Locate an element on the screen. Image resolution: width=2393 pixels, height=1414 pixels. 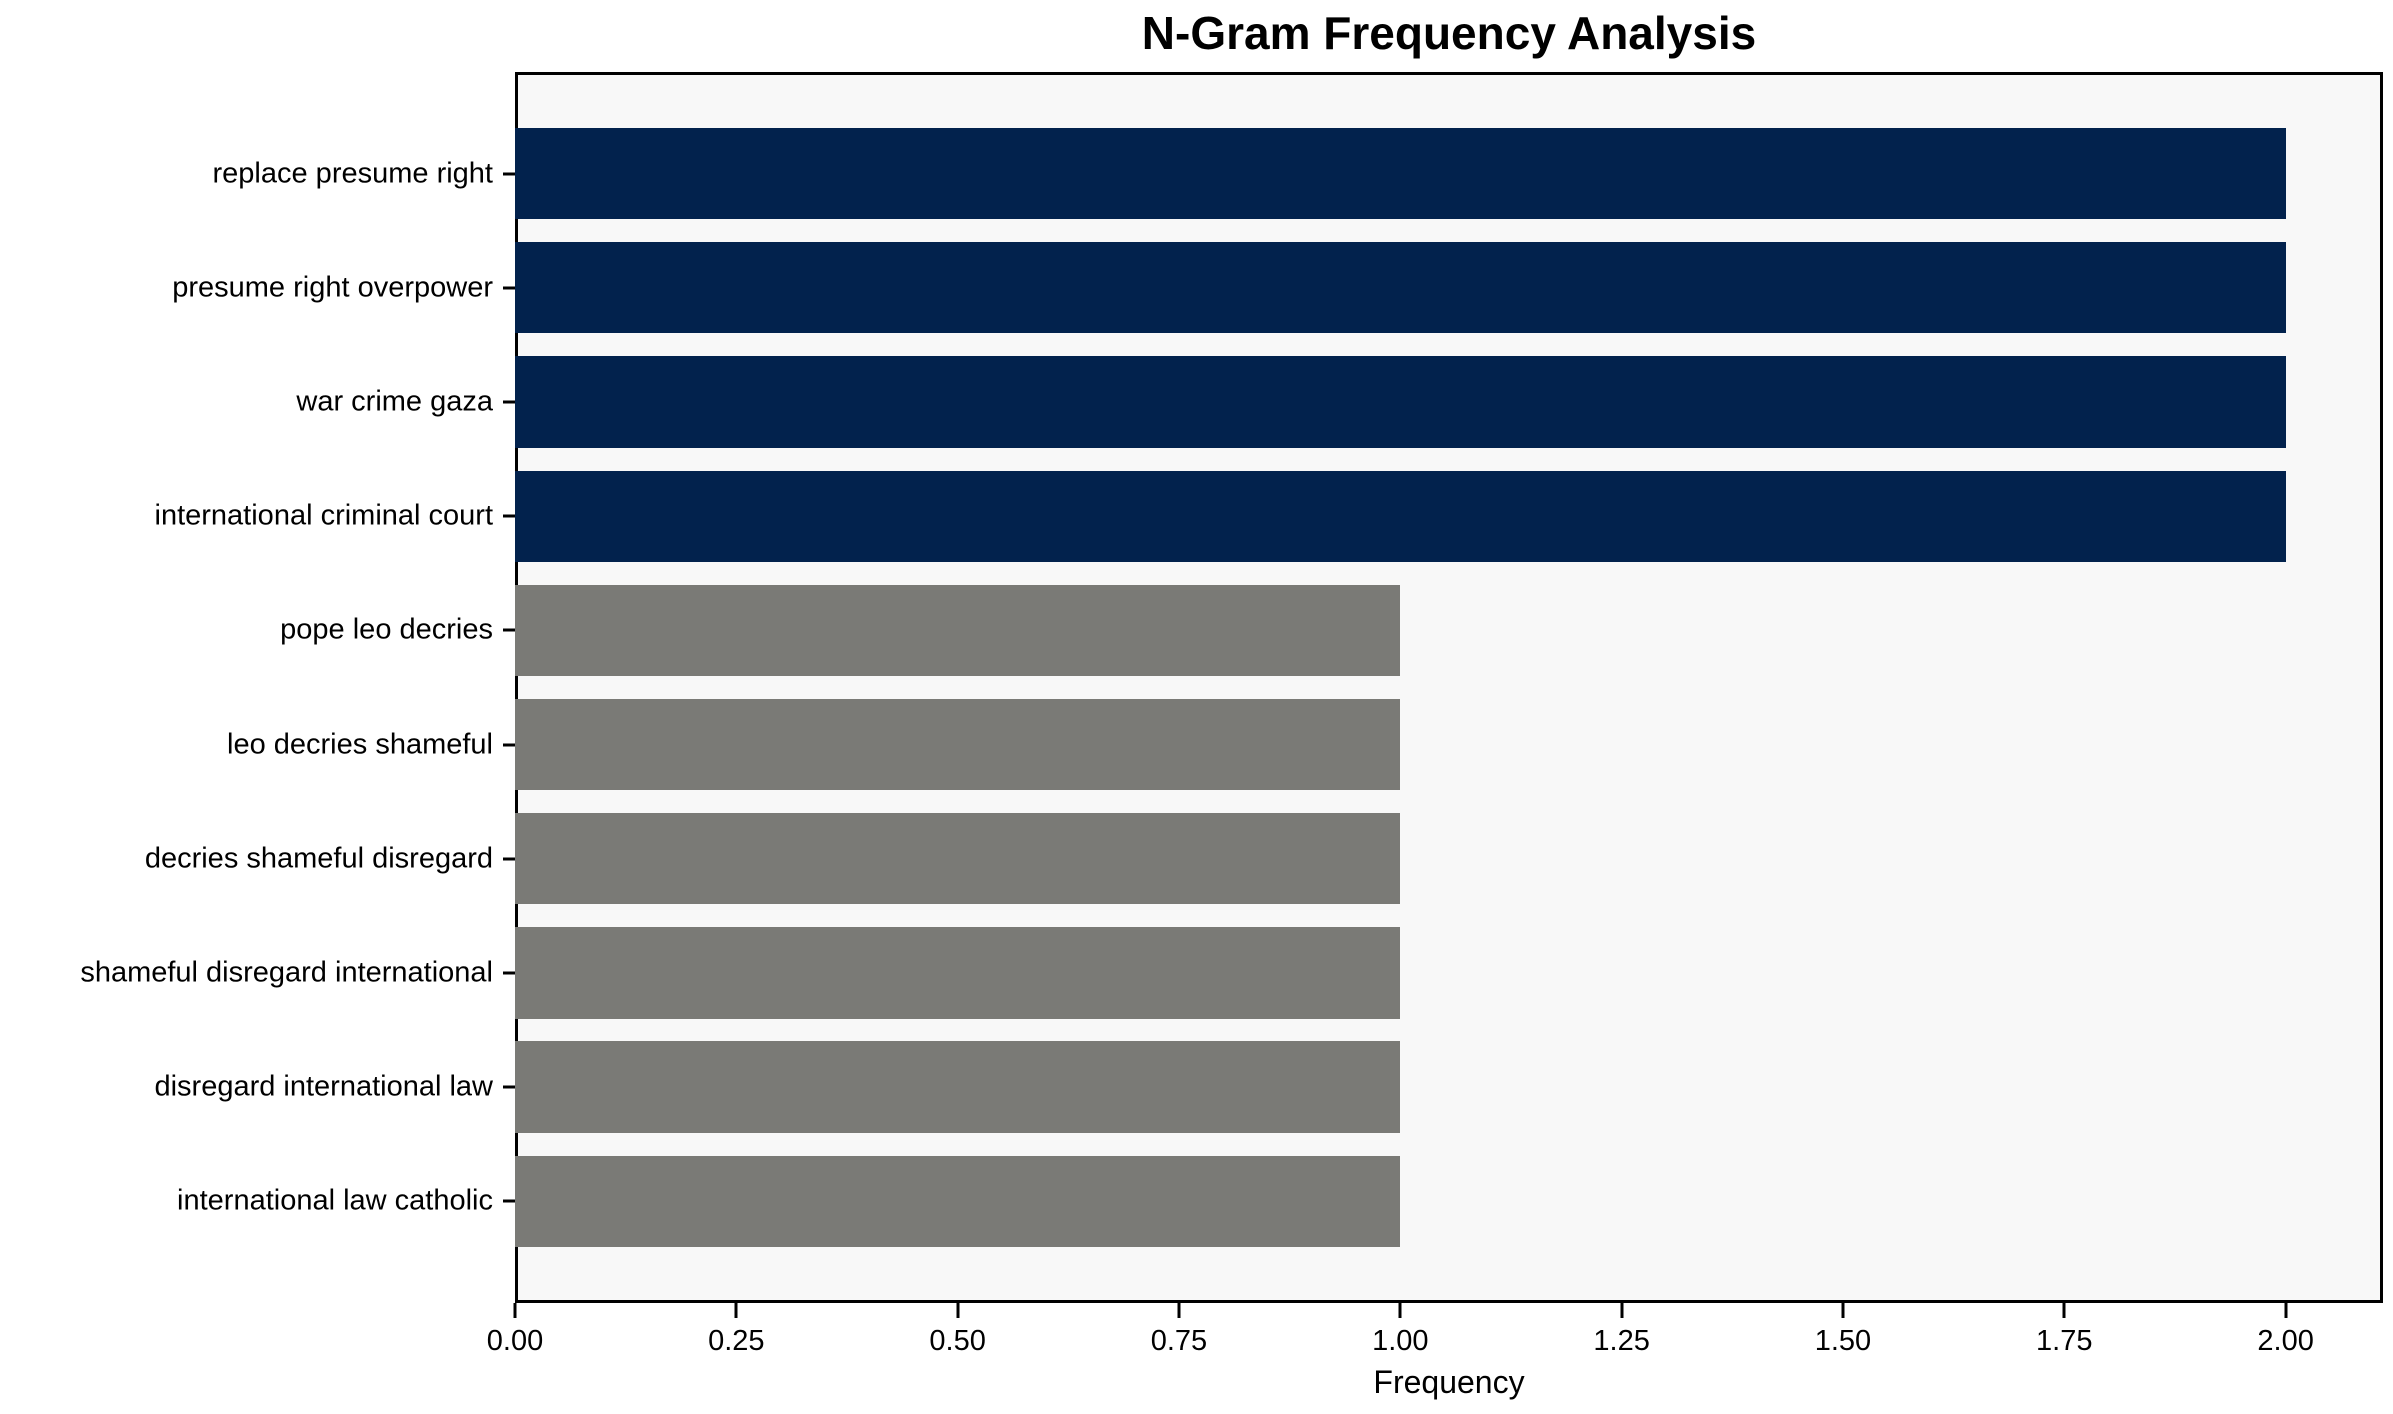
chart-title: N-Gram Frequency Analysis is located at coordinates (1449, 33).